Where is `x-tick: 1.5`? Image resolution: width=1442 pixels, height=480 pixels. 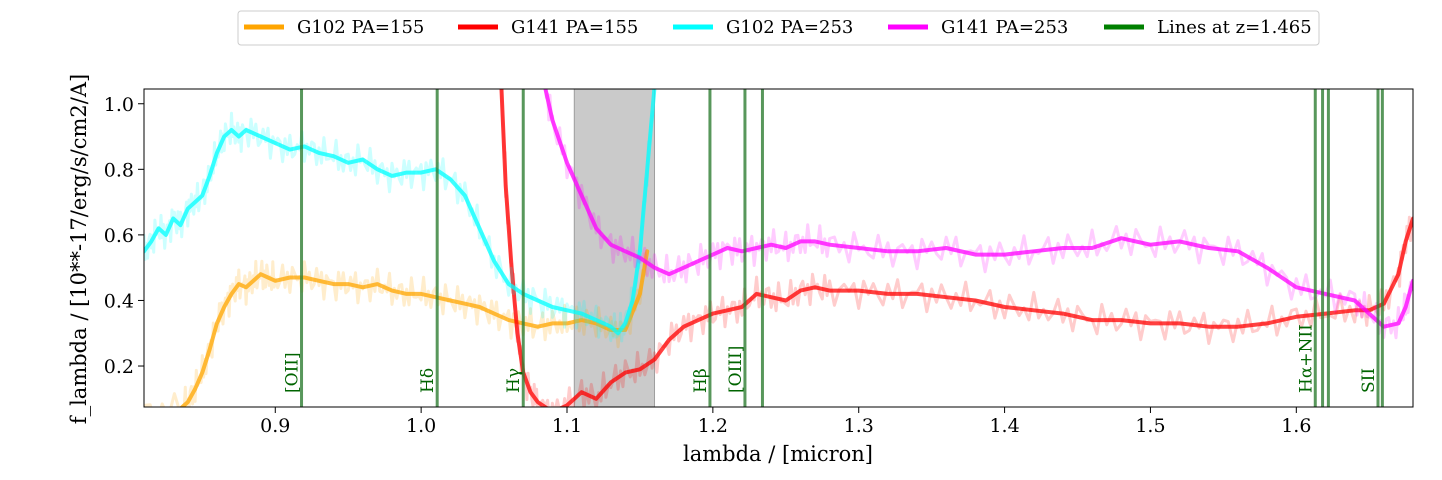
x-tick: 1.5 is located at coordinates (1150, 422).